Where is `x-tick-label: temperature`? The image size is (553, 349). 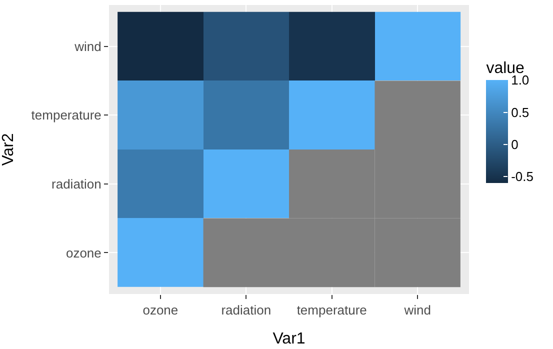 x-tick-label: temperature is located at coordinates (331, 310).